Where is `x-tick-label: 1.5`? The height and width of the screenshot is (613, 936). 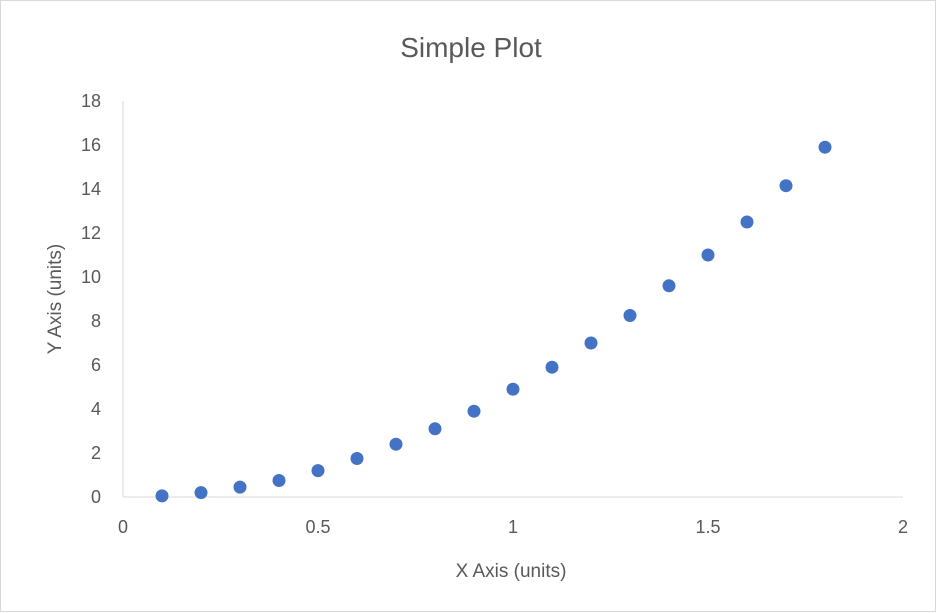 x-tick-label: 1.5 is located at coordinates (707, 527).